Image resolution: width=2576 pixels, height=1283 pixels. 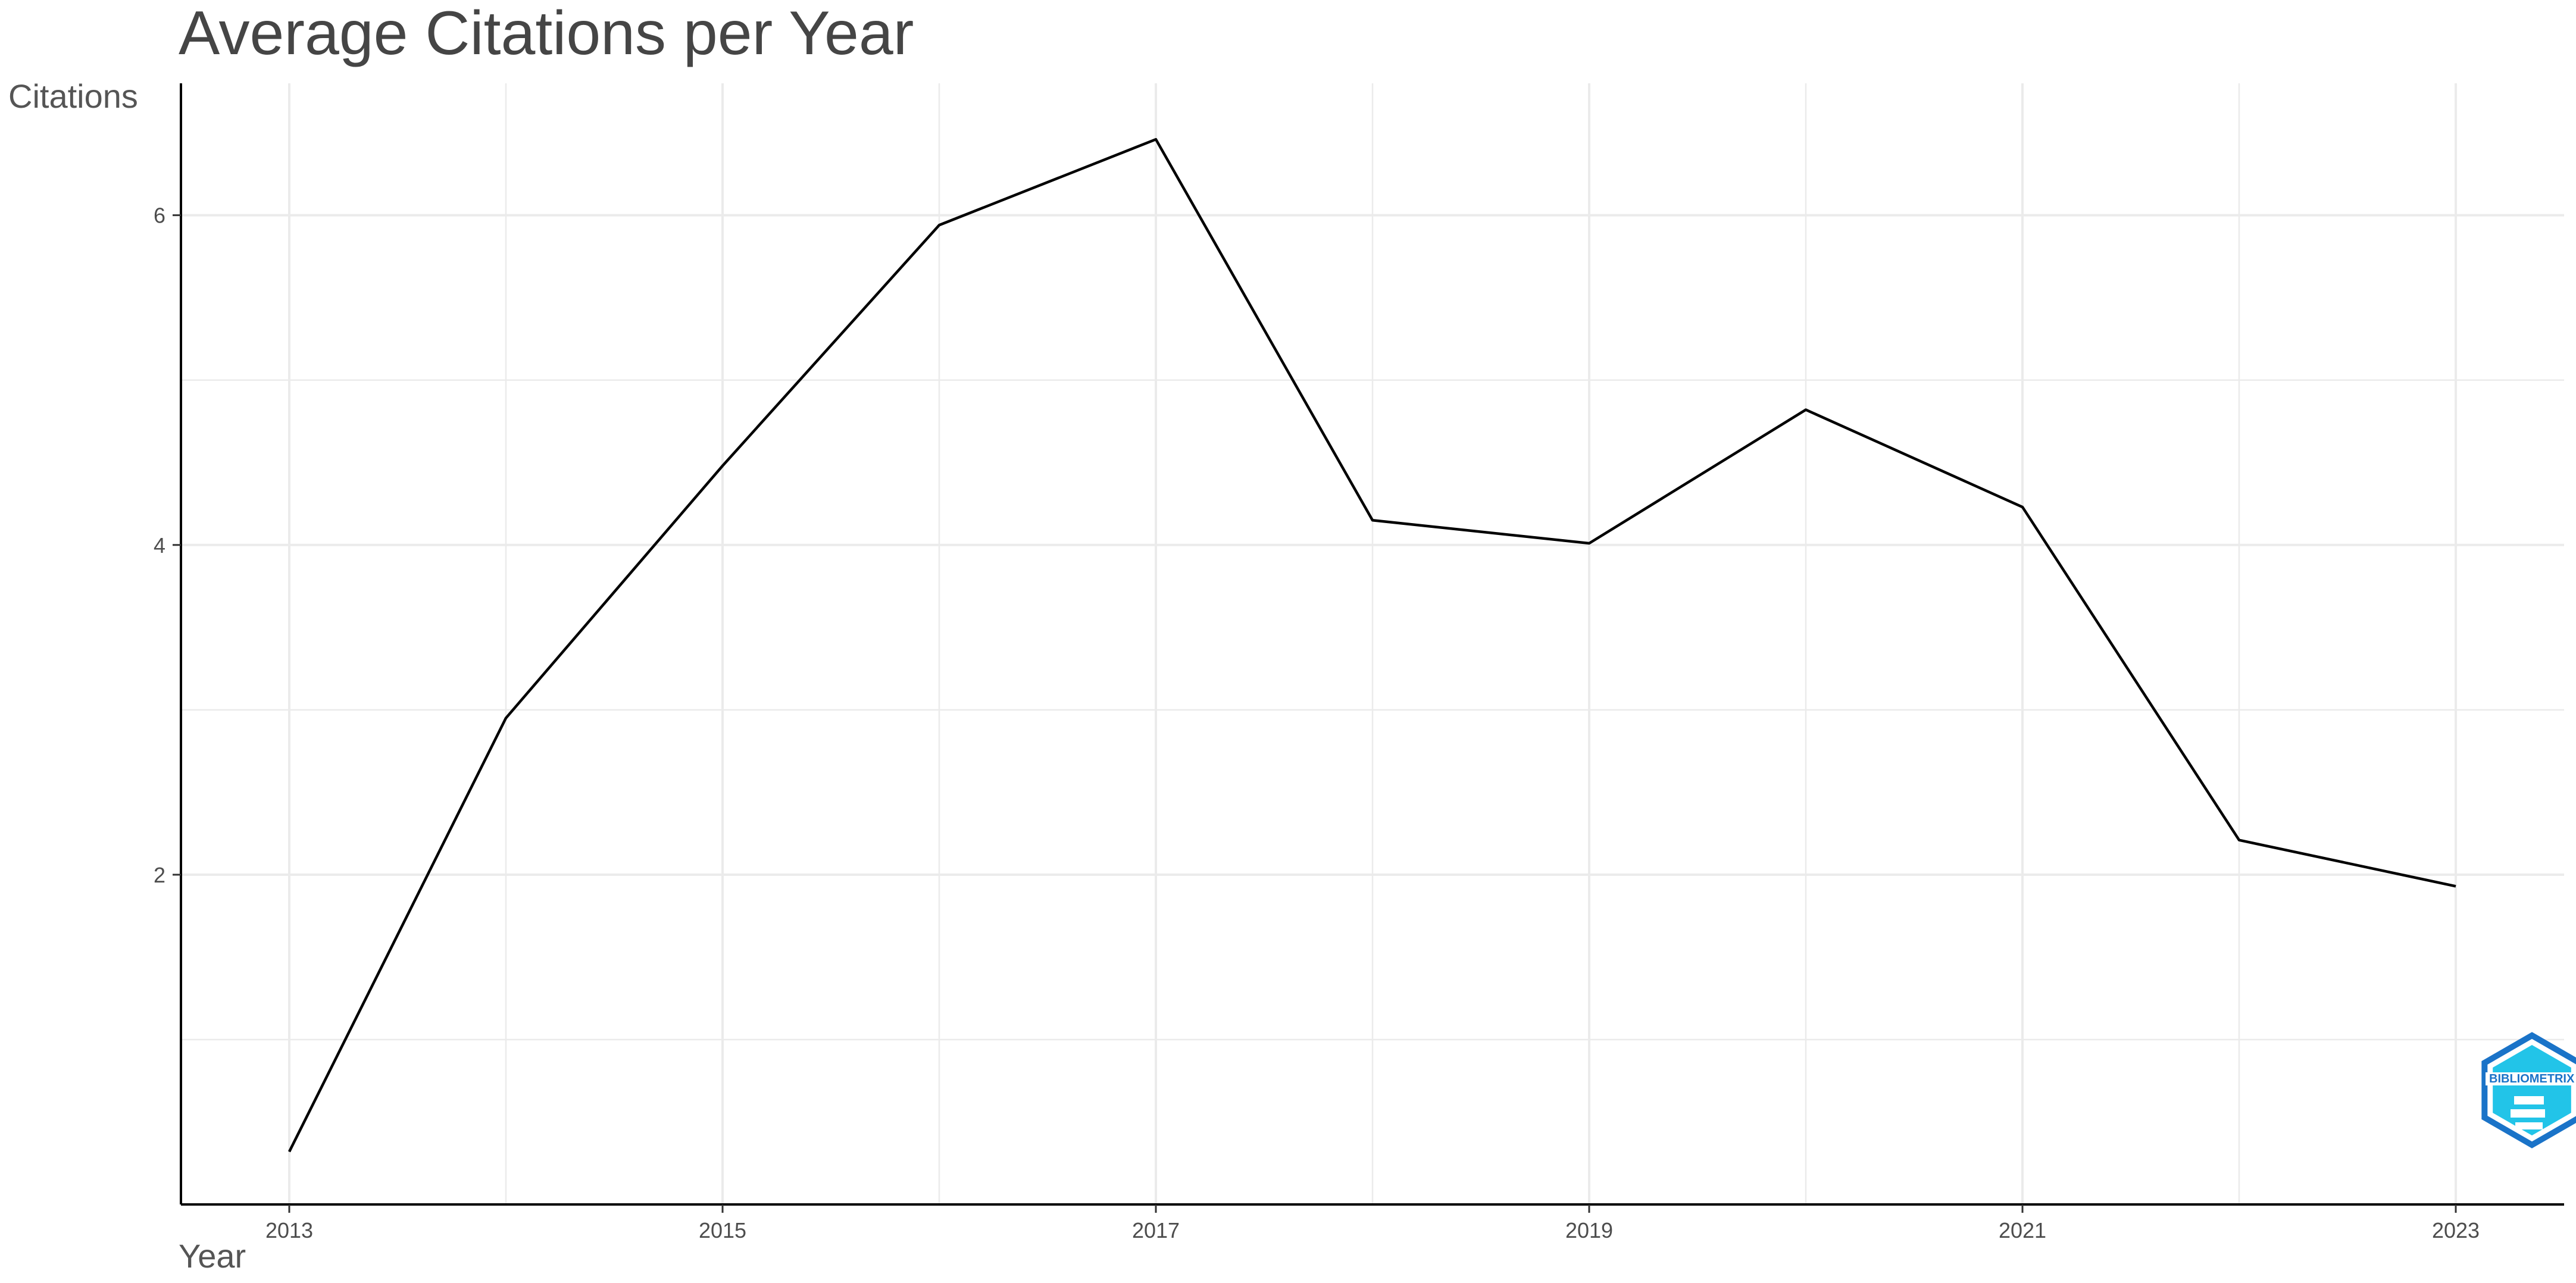 What do you see at coordinates (159, 216) in the screenshot?
I see `y-tick-label: 6` at bounding box center [159, 216].